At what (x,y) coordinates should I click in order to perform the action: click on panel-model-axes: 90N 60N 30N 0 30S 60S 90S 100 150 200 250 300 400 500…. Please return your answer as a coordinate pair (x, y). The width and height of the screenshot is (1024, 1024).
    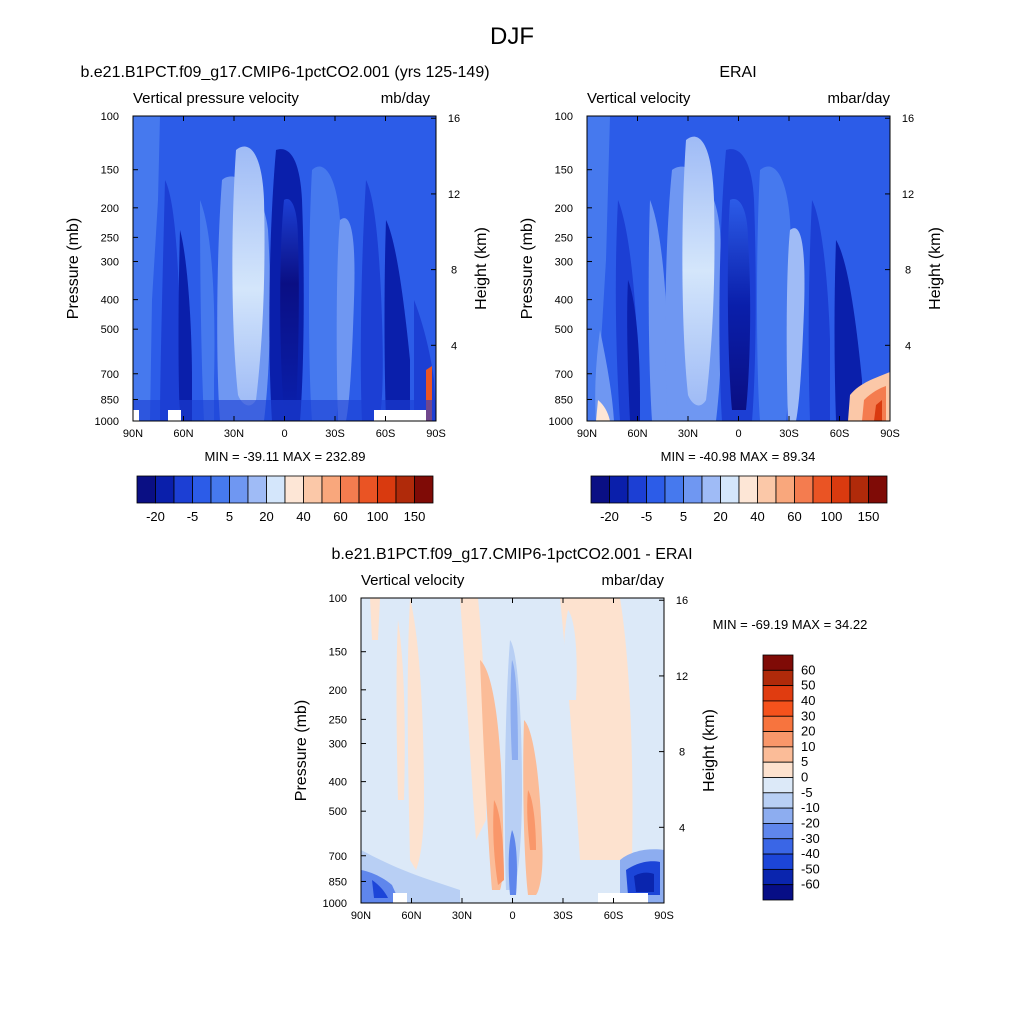
    Looking at the image, I should click on (277, 275).